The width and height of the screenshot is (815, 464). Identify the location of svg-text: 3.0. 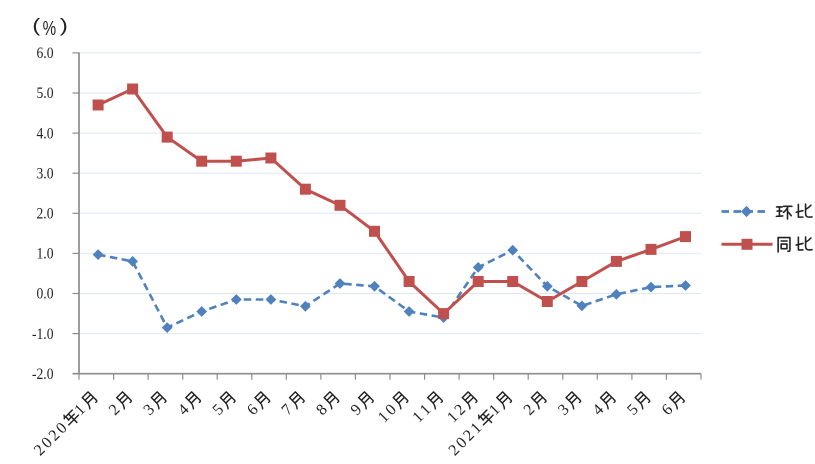
(45, 173).